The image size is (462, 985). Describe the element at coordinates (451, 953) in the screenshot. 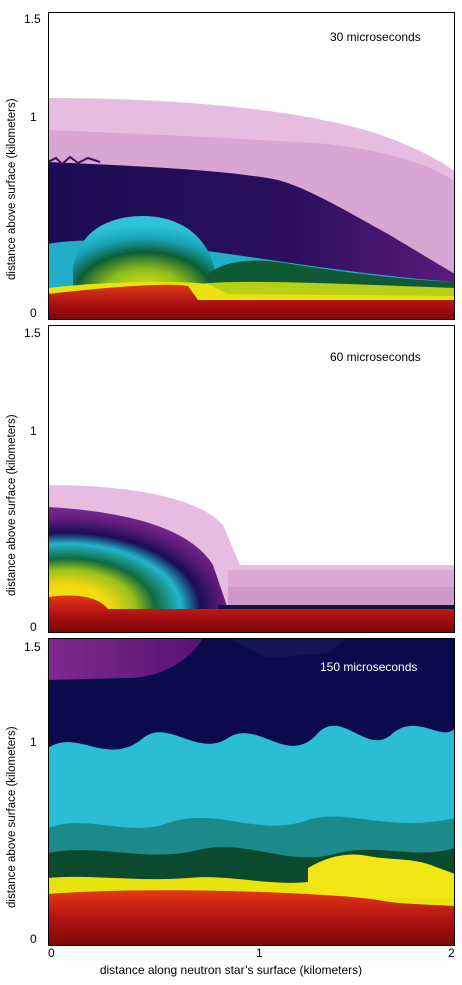

I see `x-tick-2: 2` at that location.